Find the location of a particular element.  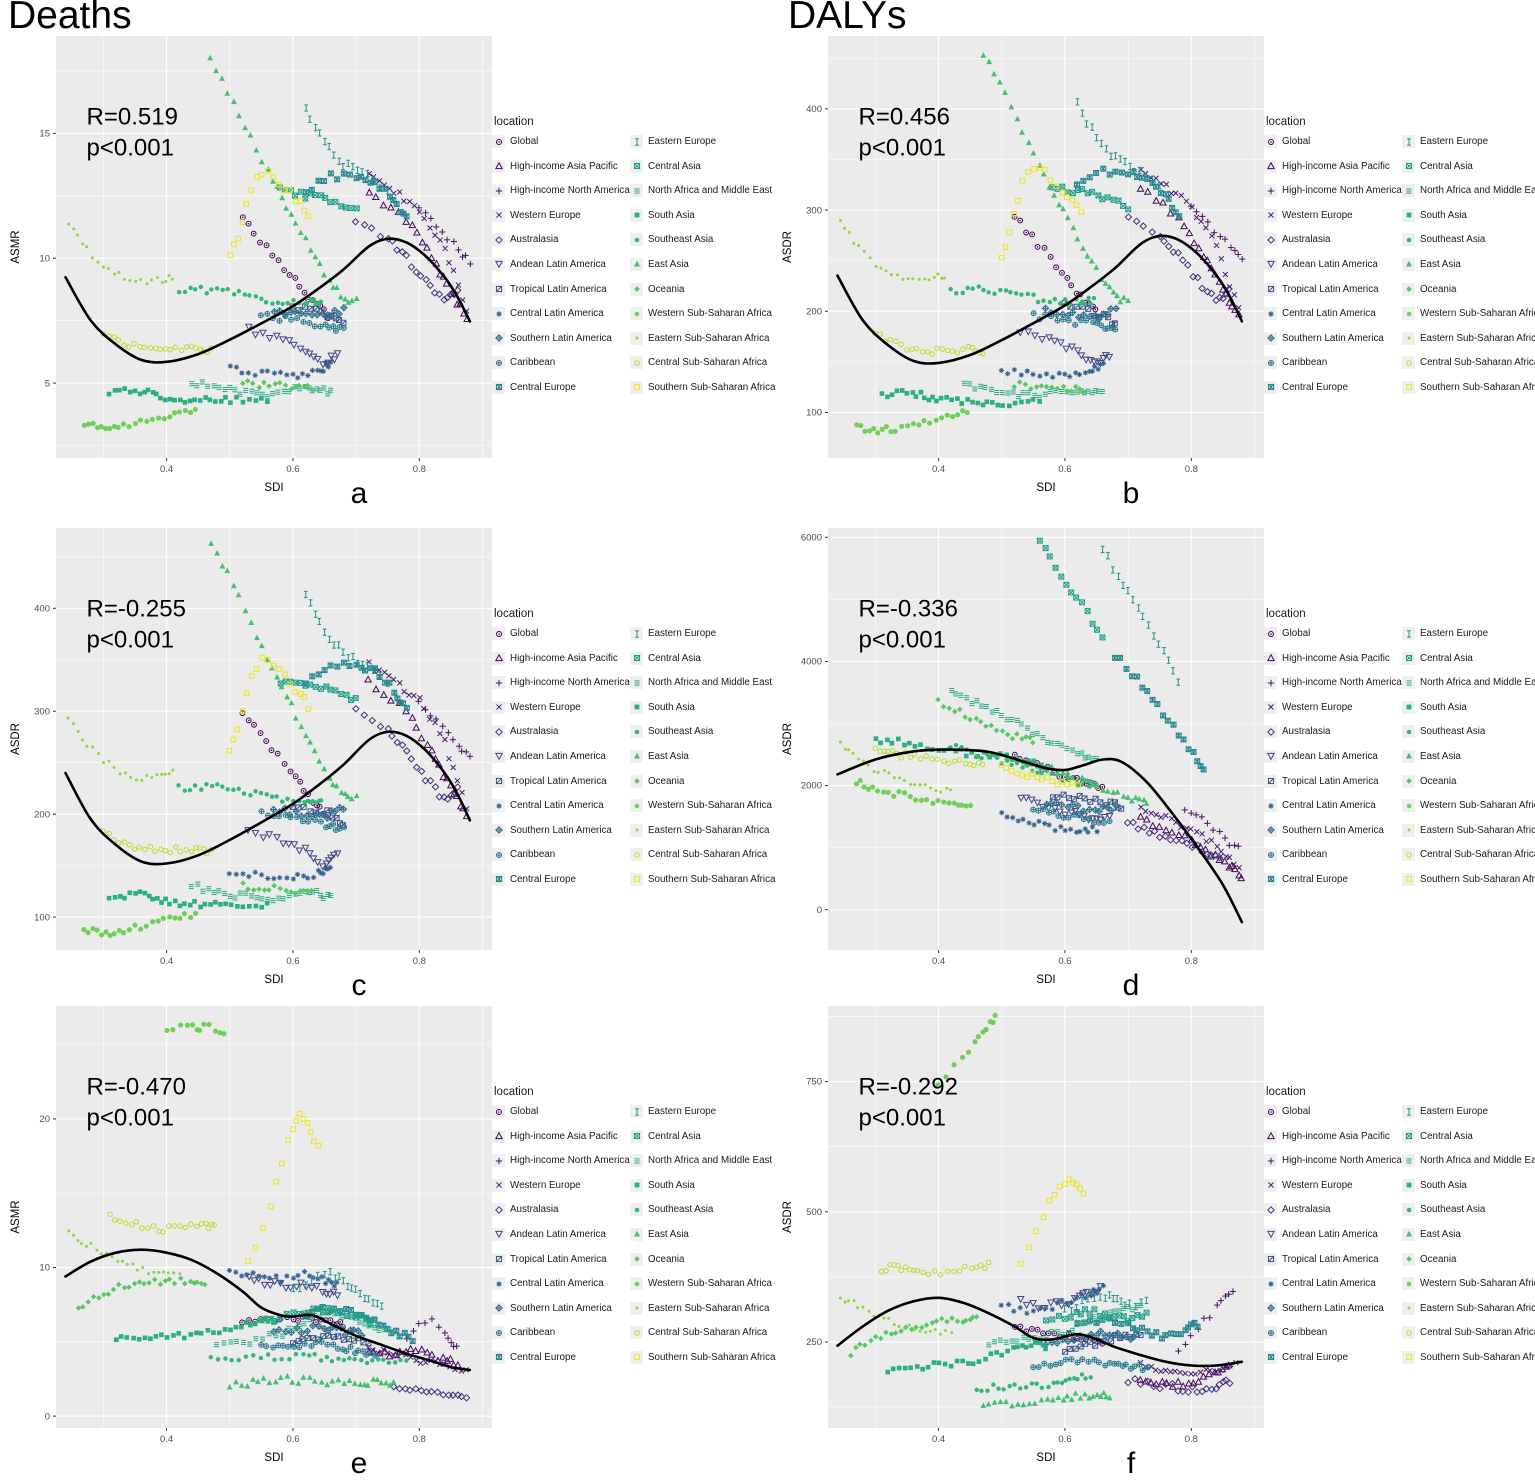

series-high_income_north_america is located at coordinates (1211, 828).